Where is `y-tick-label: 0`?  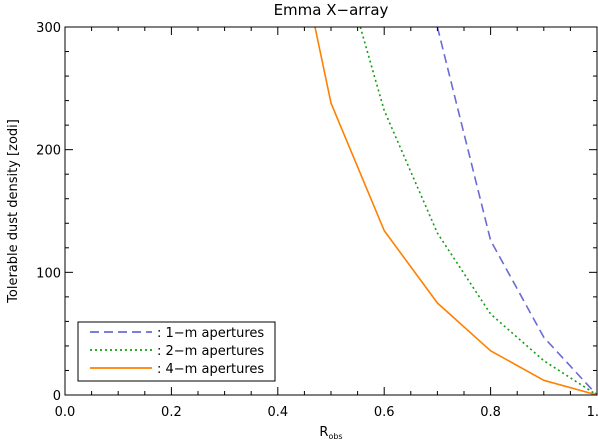 y-tick-label: 0 is located at coordinates (57, 396).